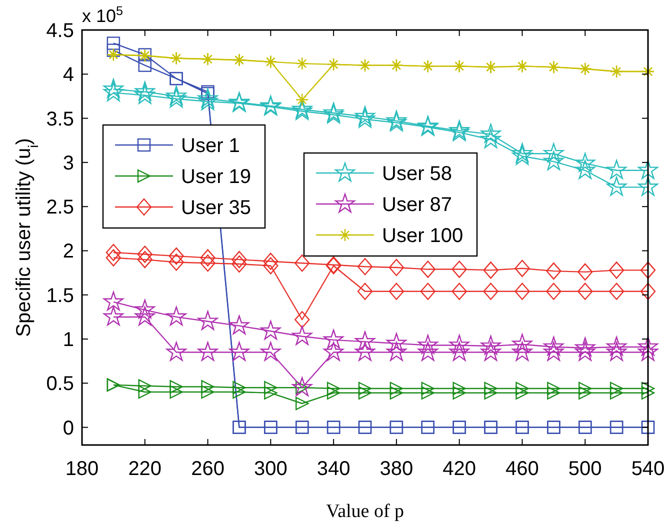  I want to click on x-tick-label: 260, so click(207, 469).